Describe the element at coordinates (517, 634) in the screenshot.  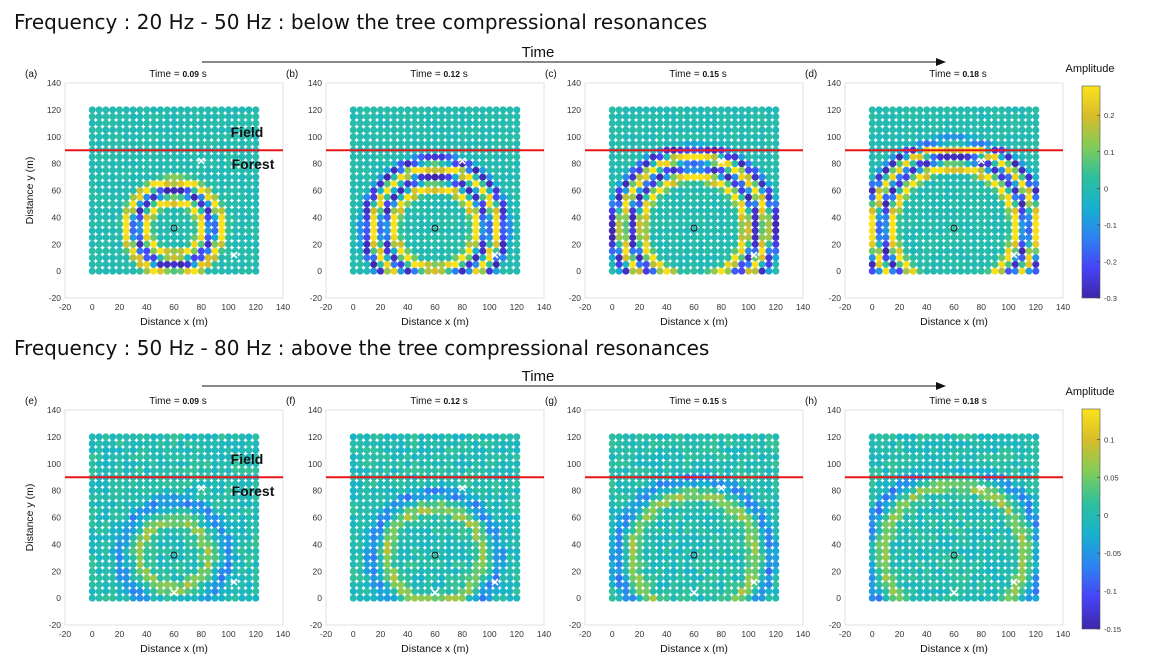
I see `x-tick-label: 120` at that location.